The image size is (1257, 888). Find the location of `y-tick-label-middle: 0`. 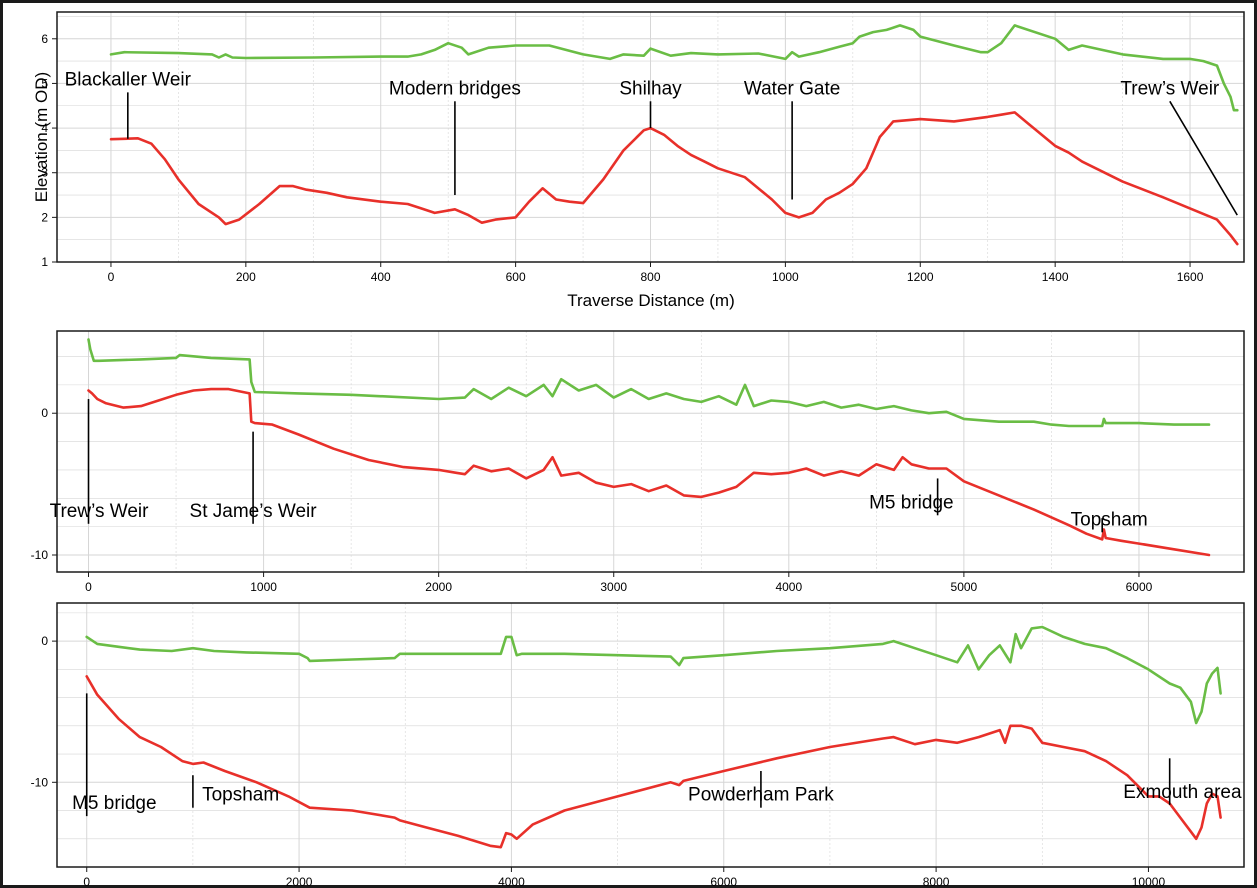

y-tick-label-middle: 0 is located at coordinates (44, 413).